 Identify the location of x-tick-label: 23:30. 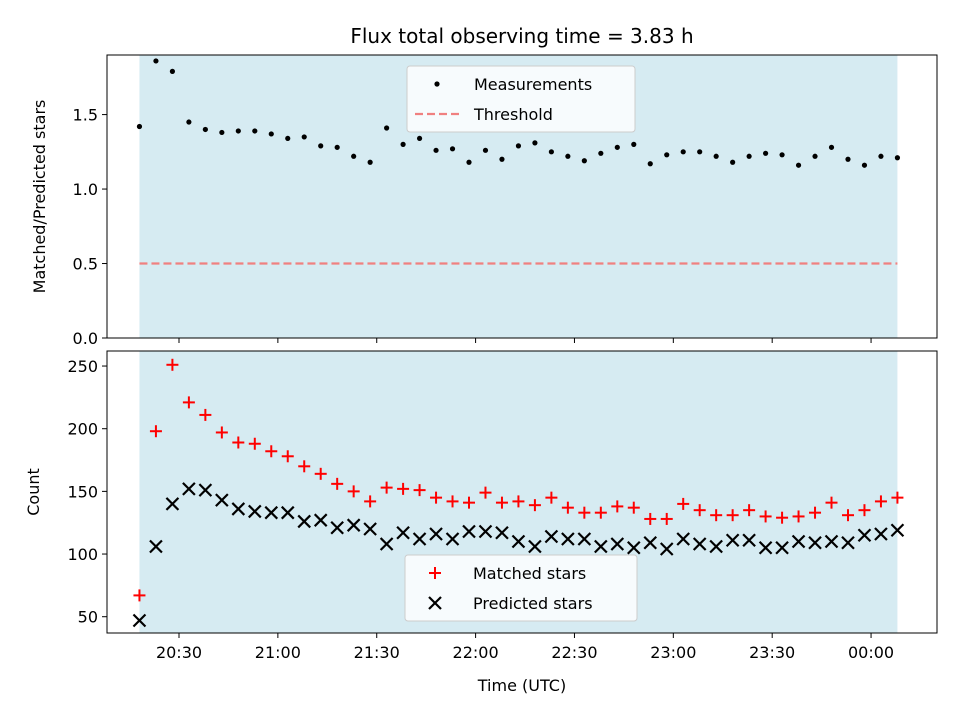
(772, 652).